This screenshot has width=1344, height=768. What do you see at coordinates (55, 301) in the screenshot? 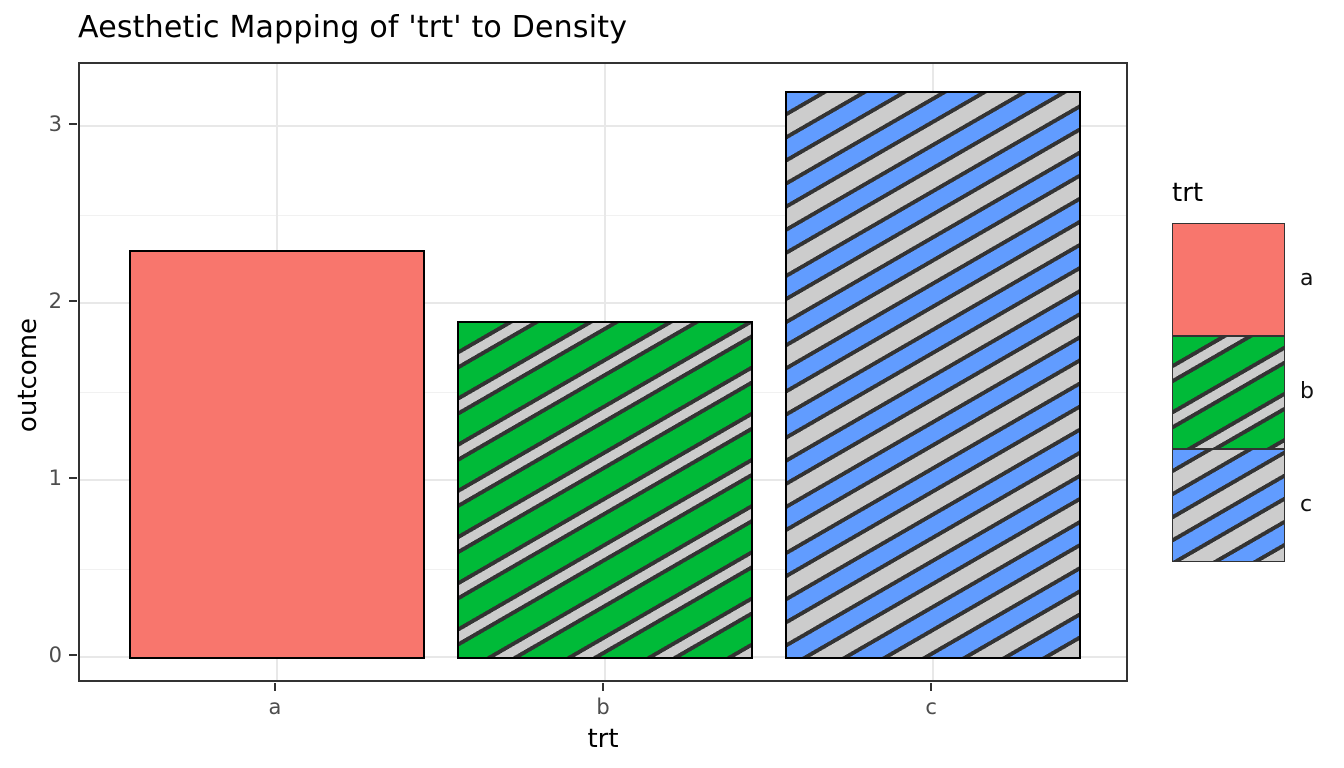
I see `y-tick-label: 2` at bounding box center [55, 301].